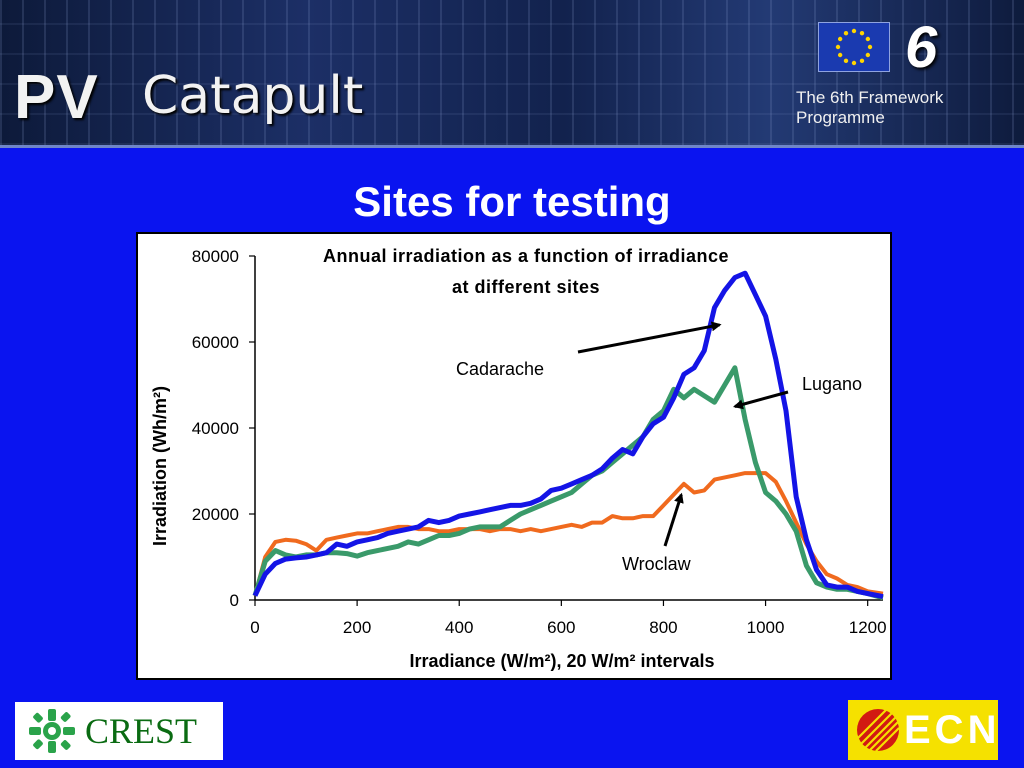  What do you see at coordinates (459, 627) in the screenshot?
I see `x-tick-label: 400` at bounding box center [459, 627].